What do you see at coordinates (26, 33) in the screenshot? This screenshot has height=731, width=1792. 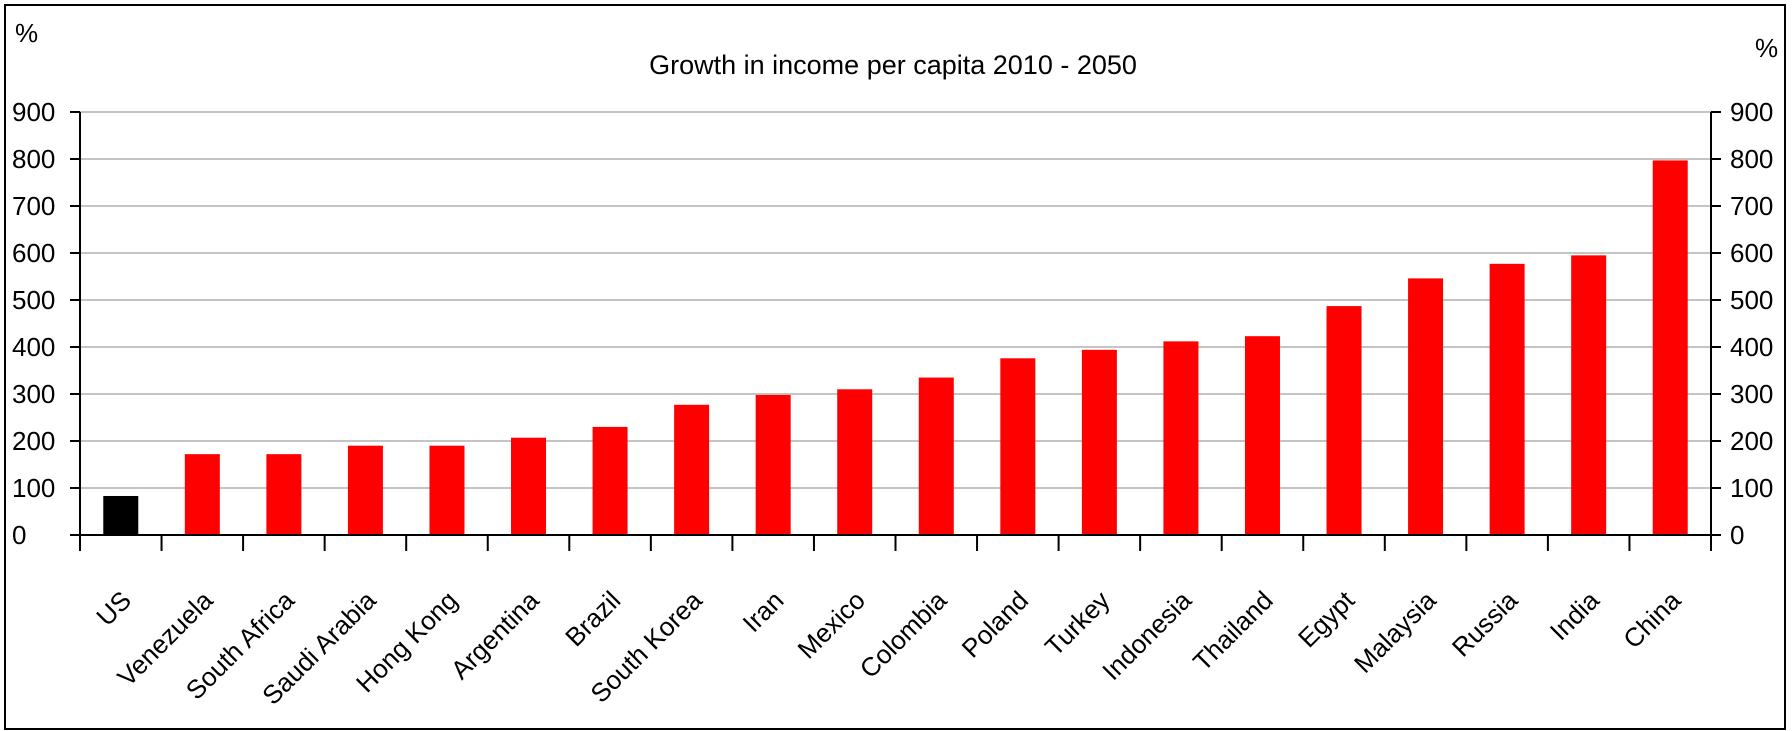 I see `left-axis-unit: %` at bounding box center [26, 33].